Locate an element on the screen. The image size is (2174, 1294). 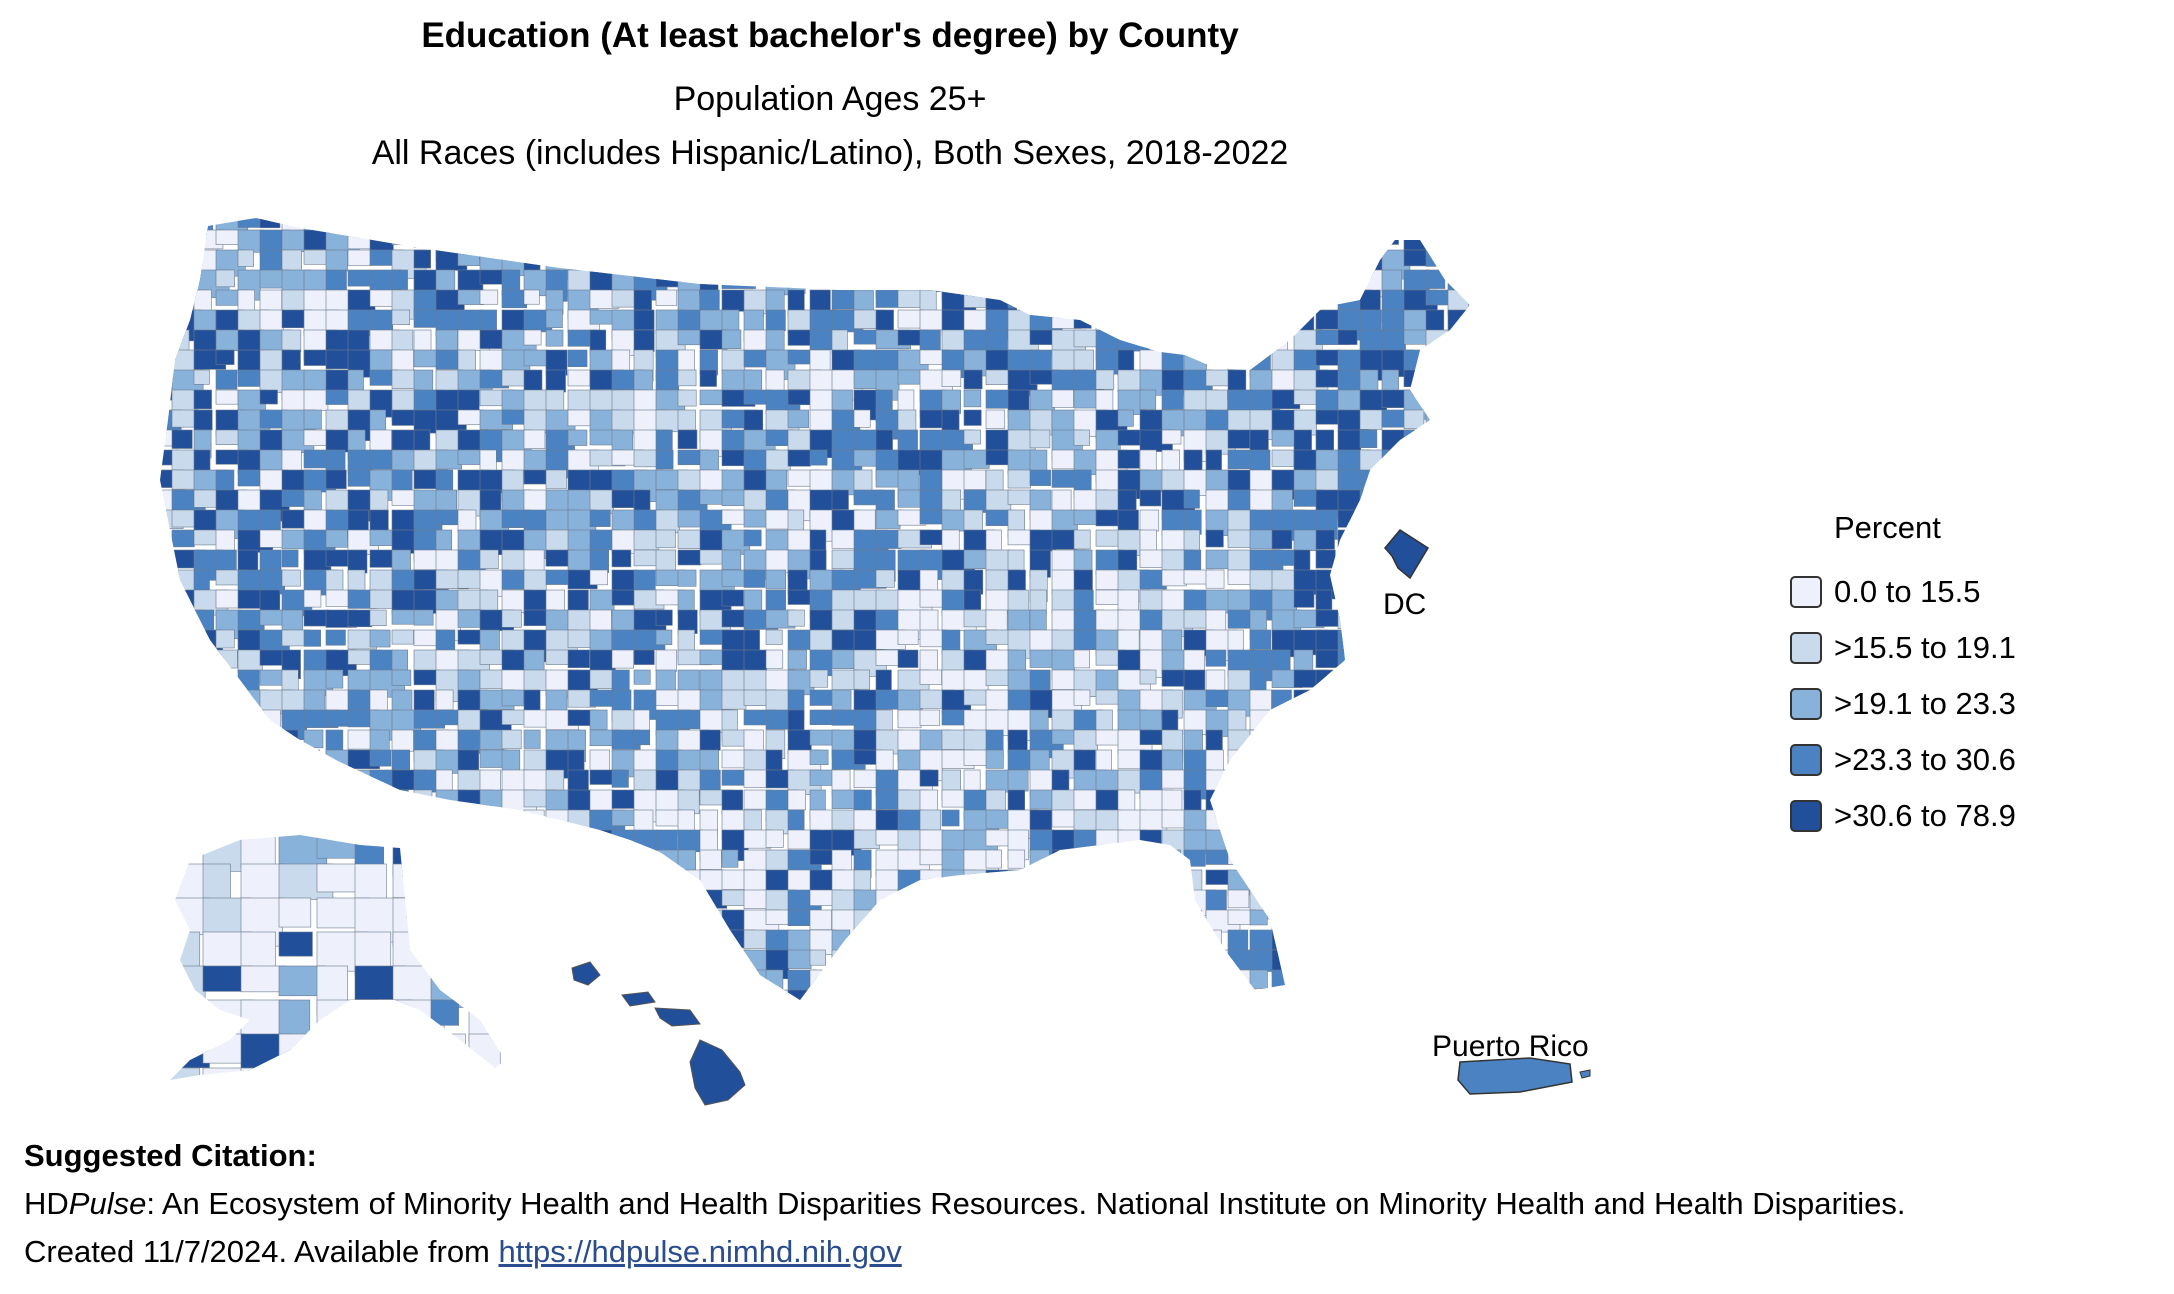
legend-title: Percent is located at coordinates (1887, 527).